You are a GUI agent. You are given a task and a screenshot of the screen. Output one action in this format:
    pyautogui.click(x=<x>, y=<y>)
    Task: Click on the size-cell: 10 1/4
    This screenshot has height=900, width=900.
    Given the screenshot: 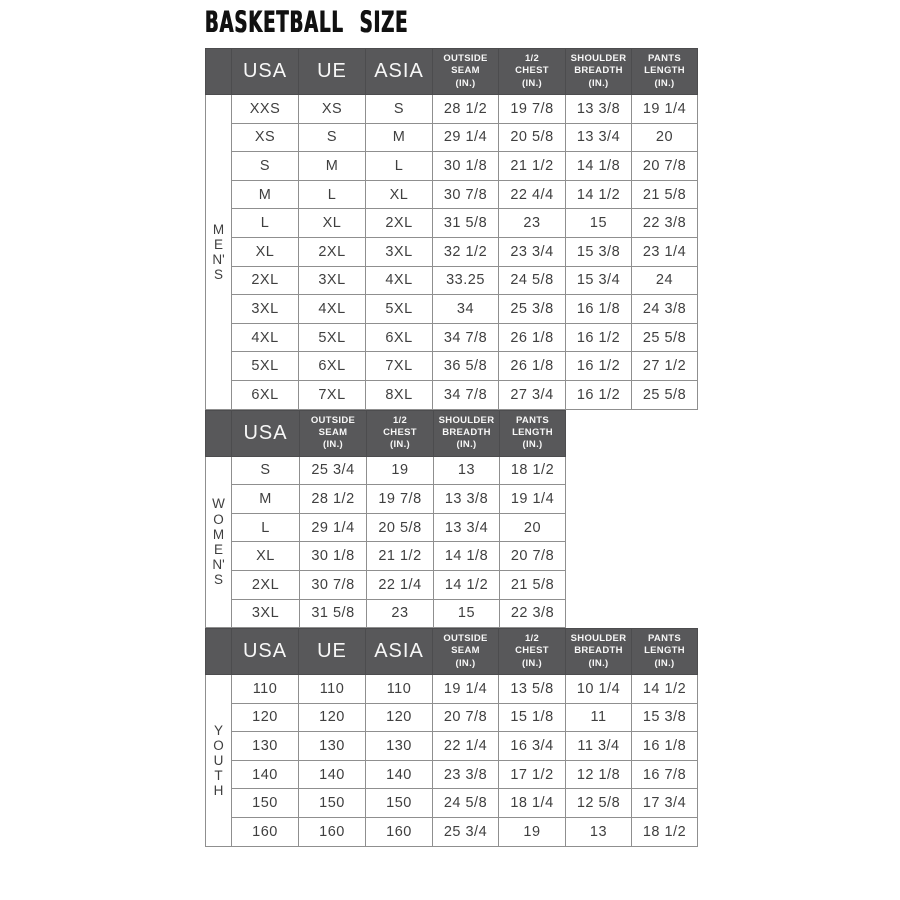 What is the action you would take?
    pyautogui.click(x=598, y=689)
    